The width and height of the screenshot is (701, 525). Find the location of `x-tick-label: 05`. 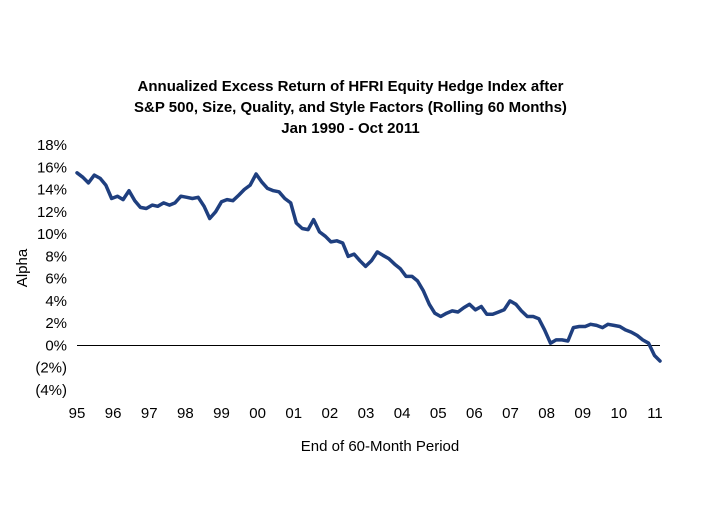

x-tick-label: 05 is located at coordinates (438, 413).